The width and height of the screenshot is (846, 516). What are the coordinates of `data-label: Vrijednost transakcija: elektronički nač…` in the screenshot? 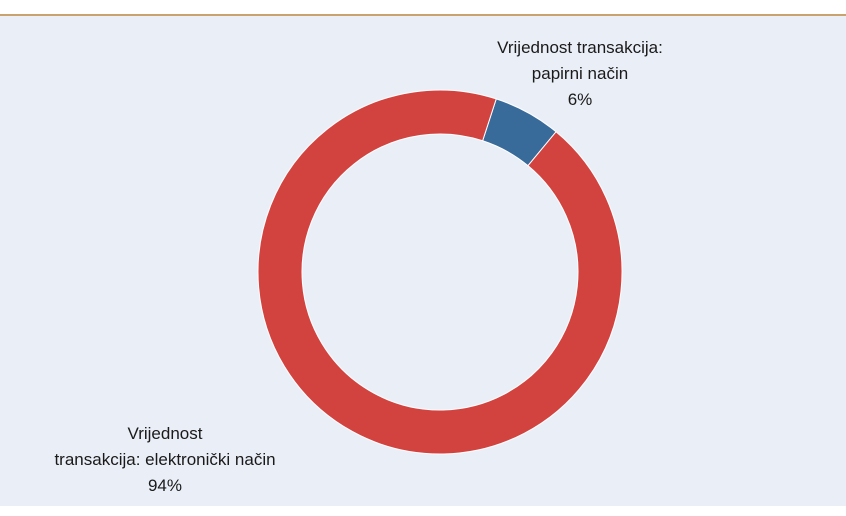 It's located at (164, 460).